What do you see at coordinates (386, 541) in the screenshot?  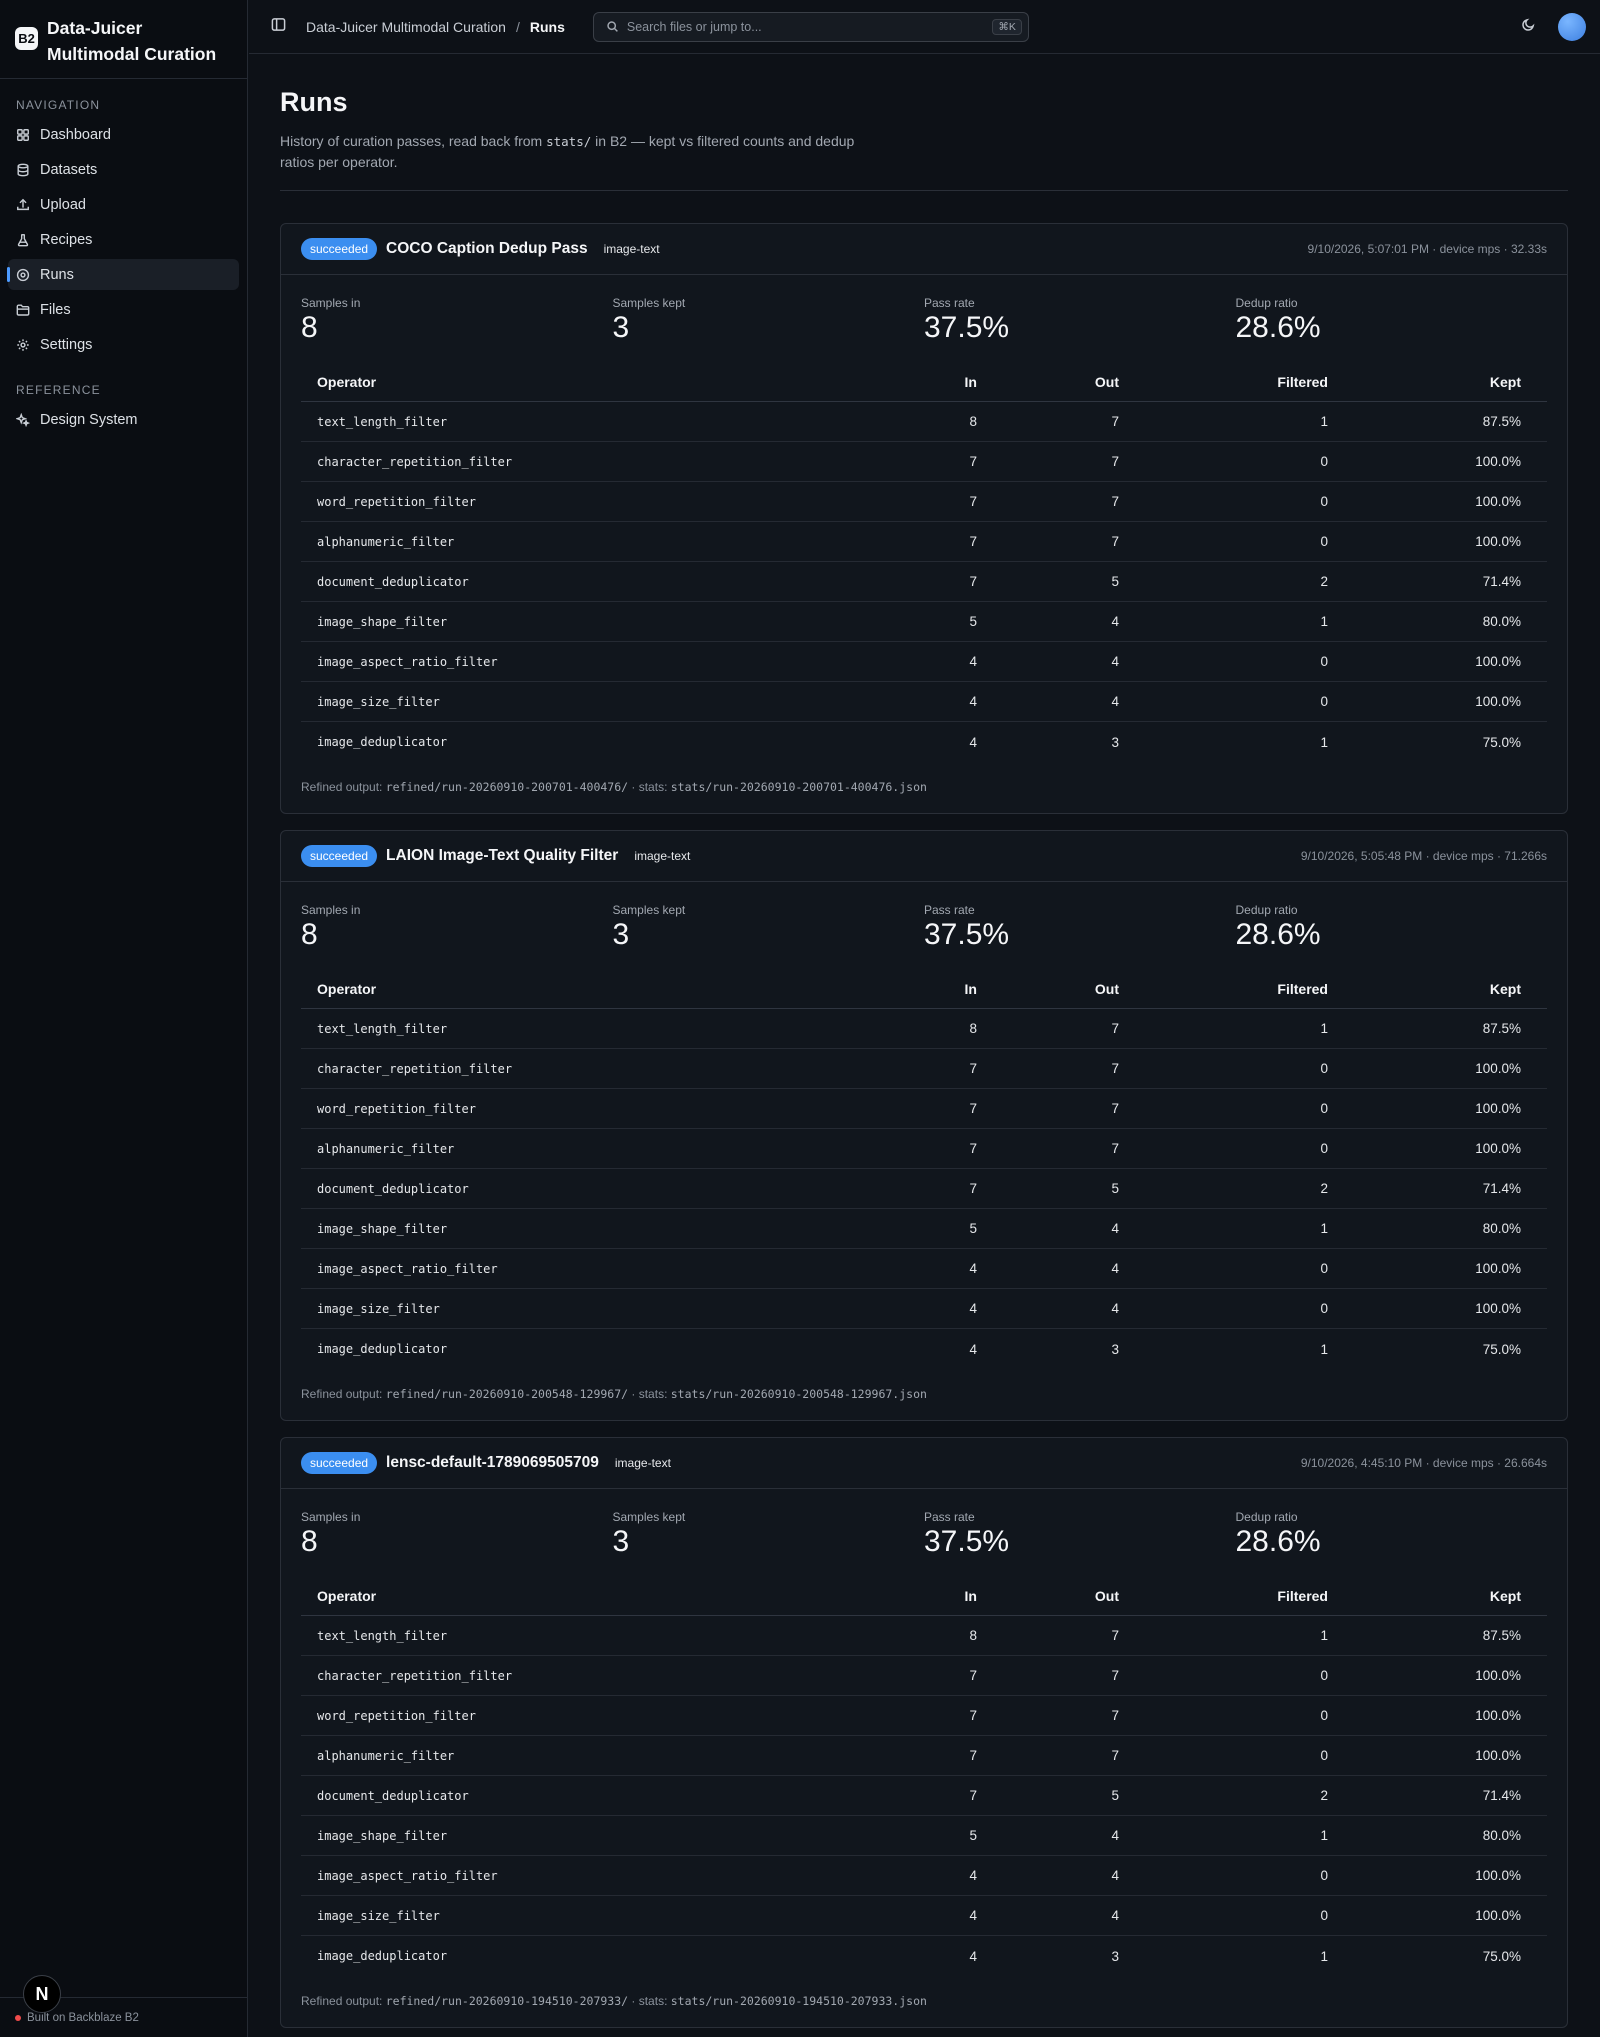 I see `operator-name: alphanumeric_filter` at bounding box center [386, 541].